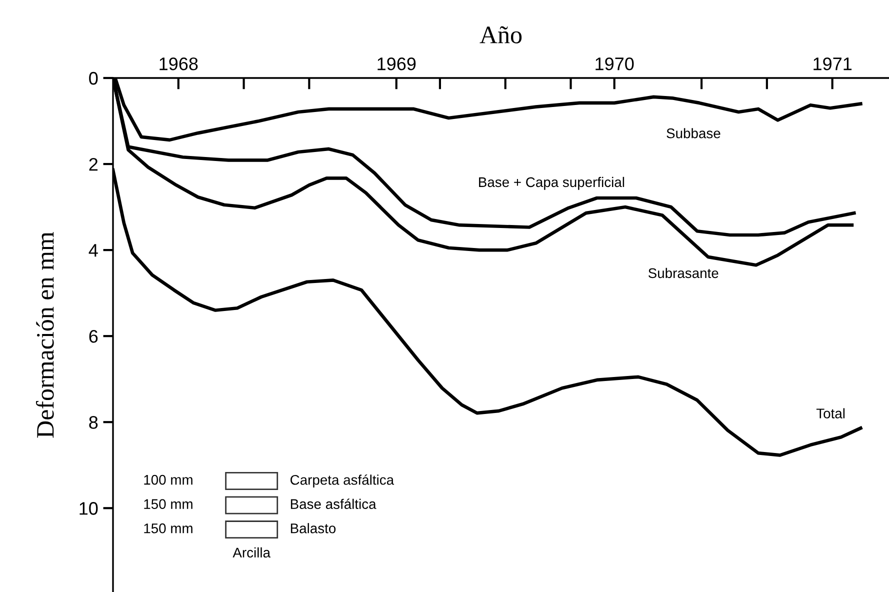 The height and width of the screenshot is (592, 889). What do you see at coordinates (683, 273) in the screenshot?
I see `series-label: Subrasante` at bounding box center [683, 273].